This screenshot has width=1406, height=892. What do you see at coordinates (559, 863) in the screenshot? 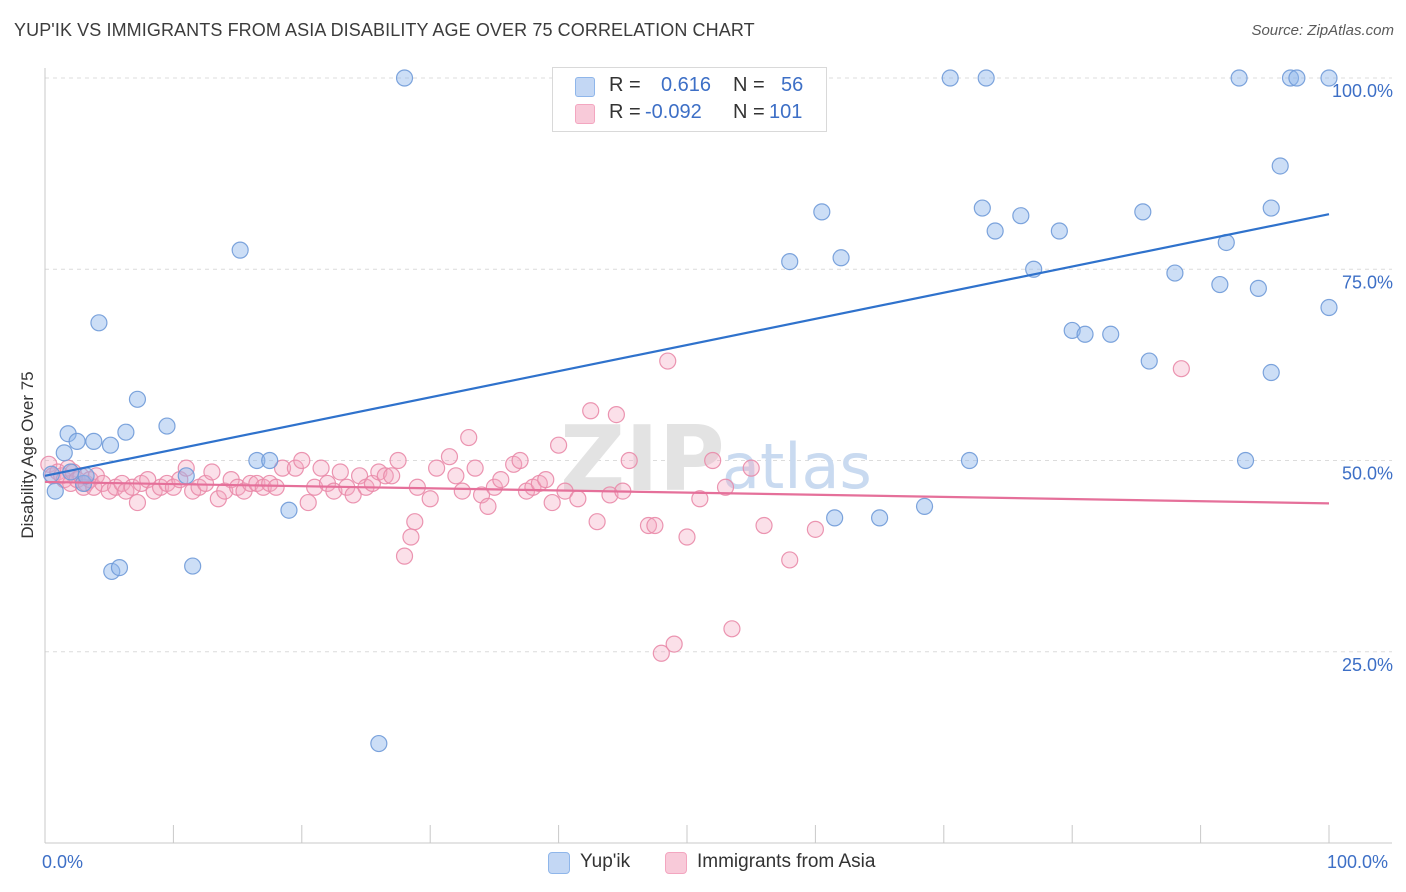
I see `bottom-legend-swatch-yupik` at bounding box center [559, 863].